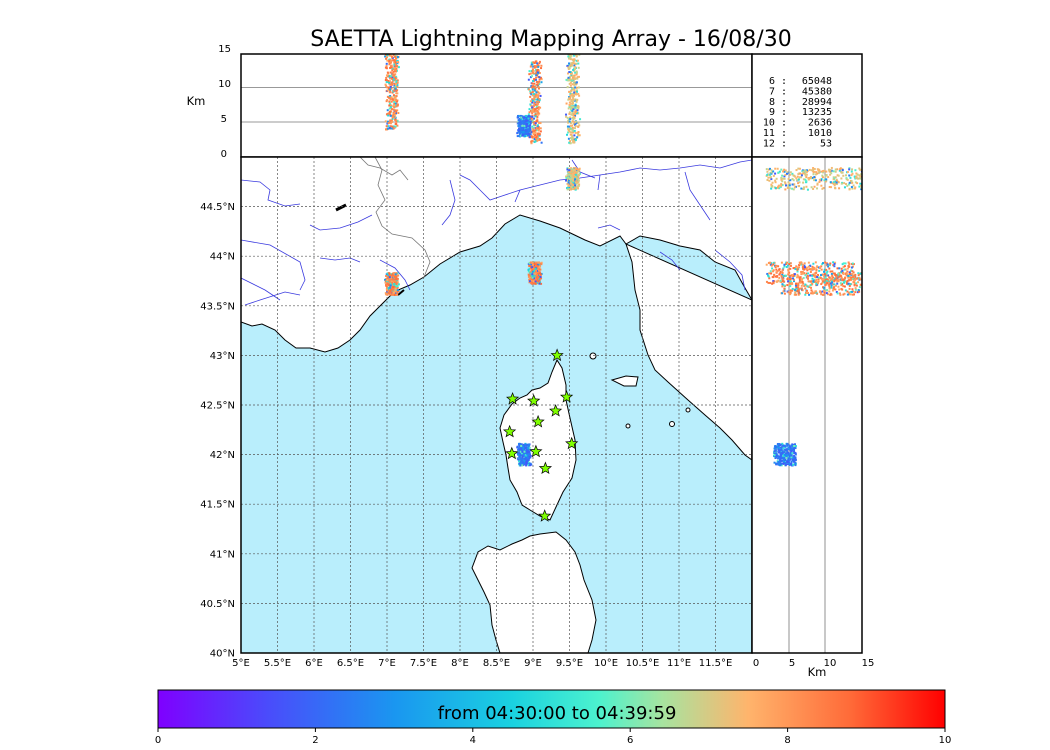 This screenshot has width=1050, height=750. Describe the element at coordinates (555, 410) in the screenshot. I see `station-star-icon` at that location.